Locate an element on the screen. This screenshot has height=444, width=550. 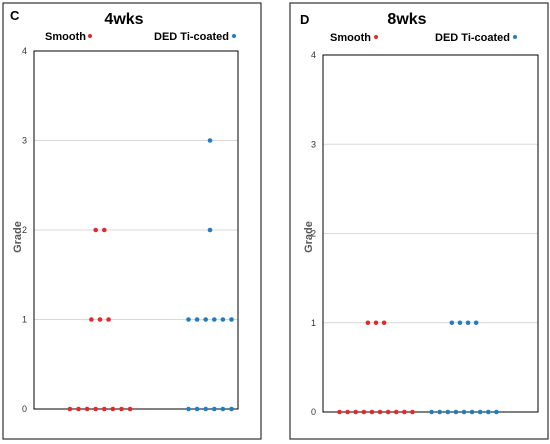
chart-title: 8wks is located at coordinates (406, 19).